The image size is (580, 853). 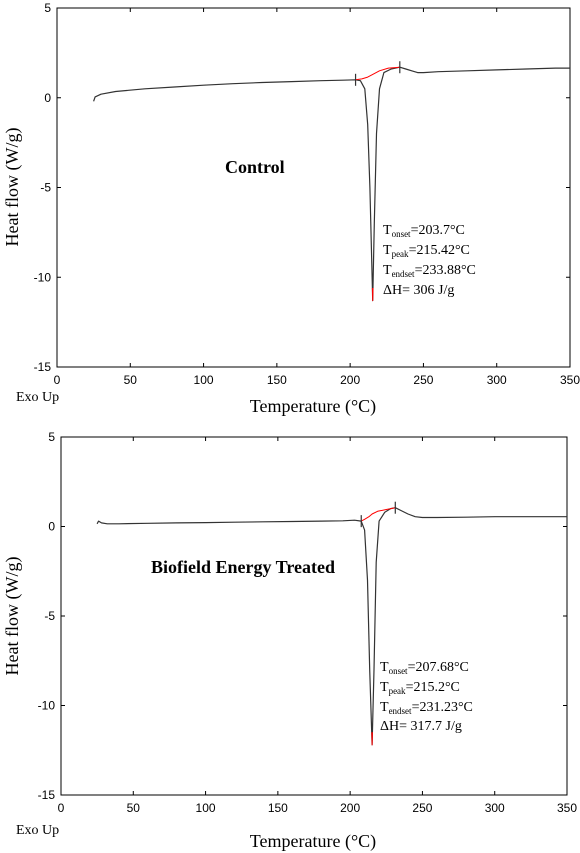 I want to click on endset-annotation: Tendset=231.23°C, so click(x=426, y=708).